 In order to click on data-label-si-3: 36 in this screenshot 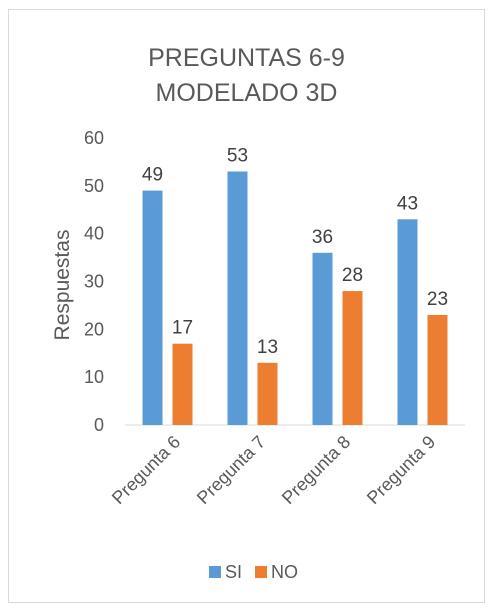, I will do `click(322, 237)`.